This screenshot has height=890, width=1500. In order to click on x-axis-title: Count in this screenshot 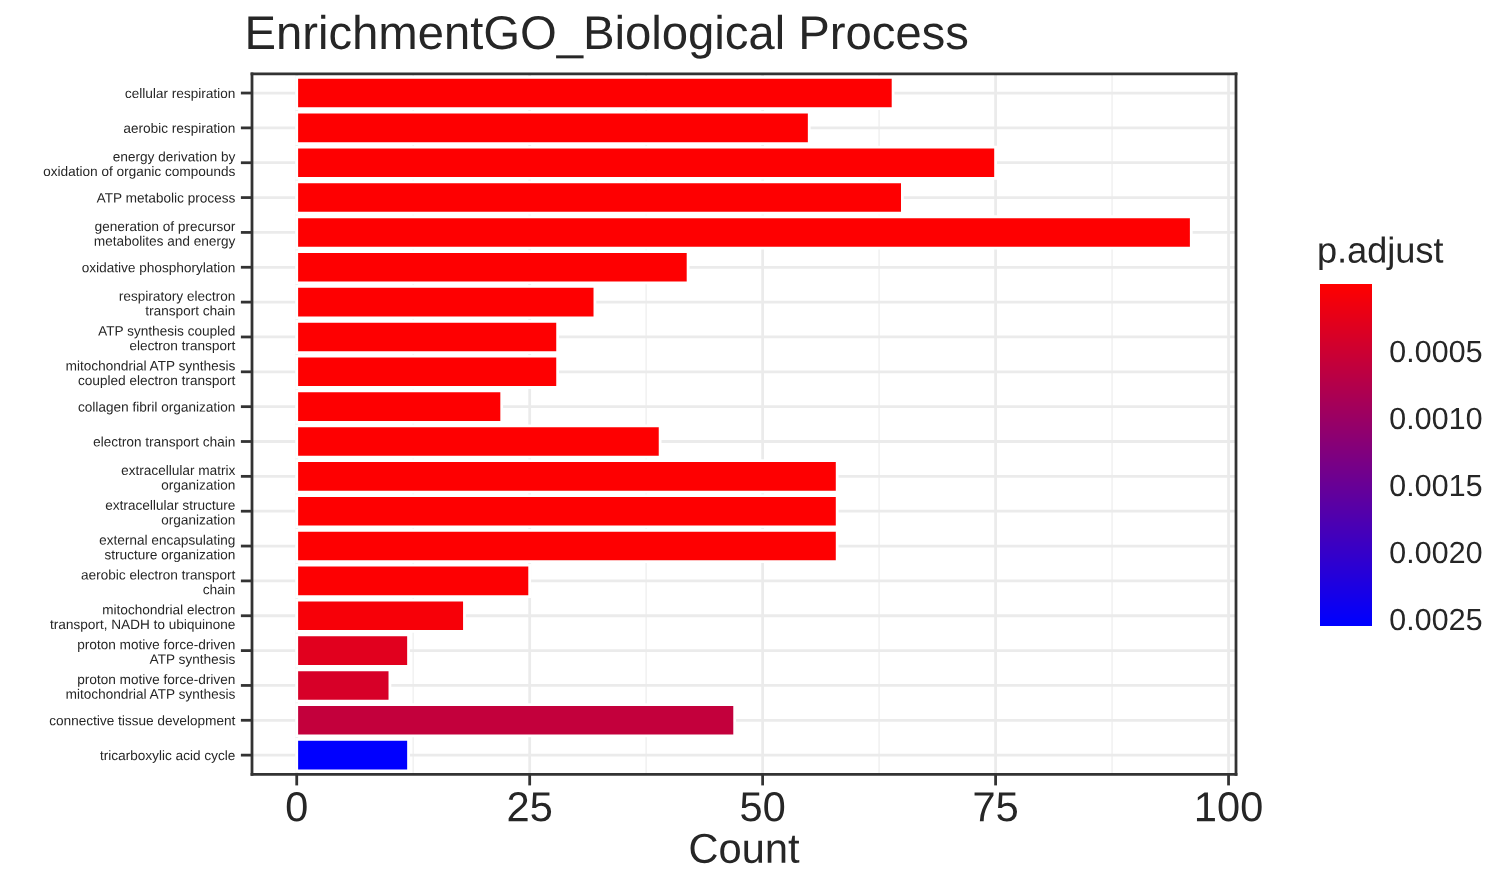, I will do `click(745, 848)`.